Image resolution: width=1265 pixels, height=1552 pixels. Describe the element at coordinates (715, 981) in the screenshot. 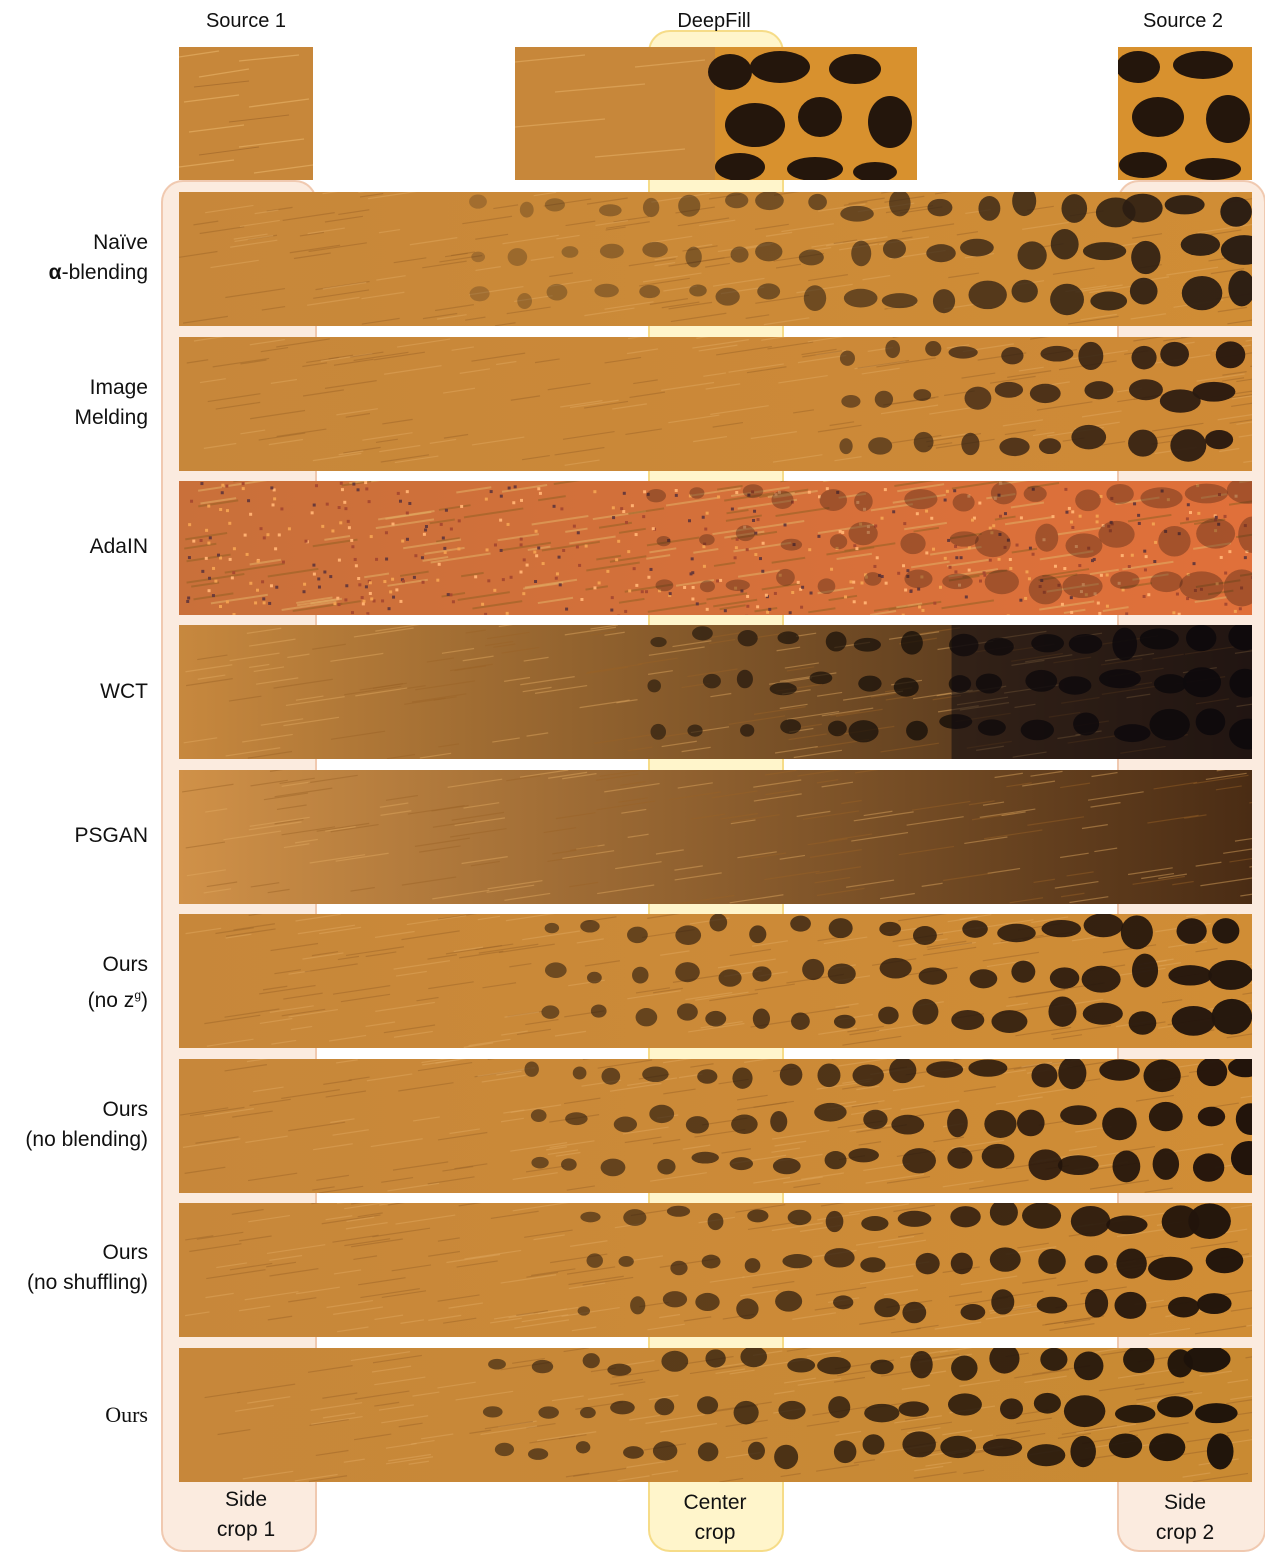

I see `result-strip-no-zg` at that location.